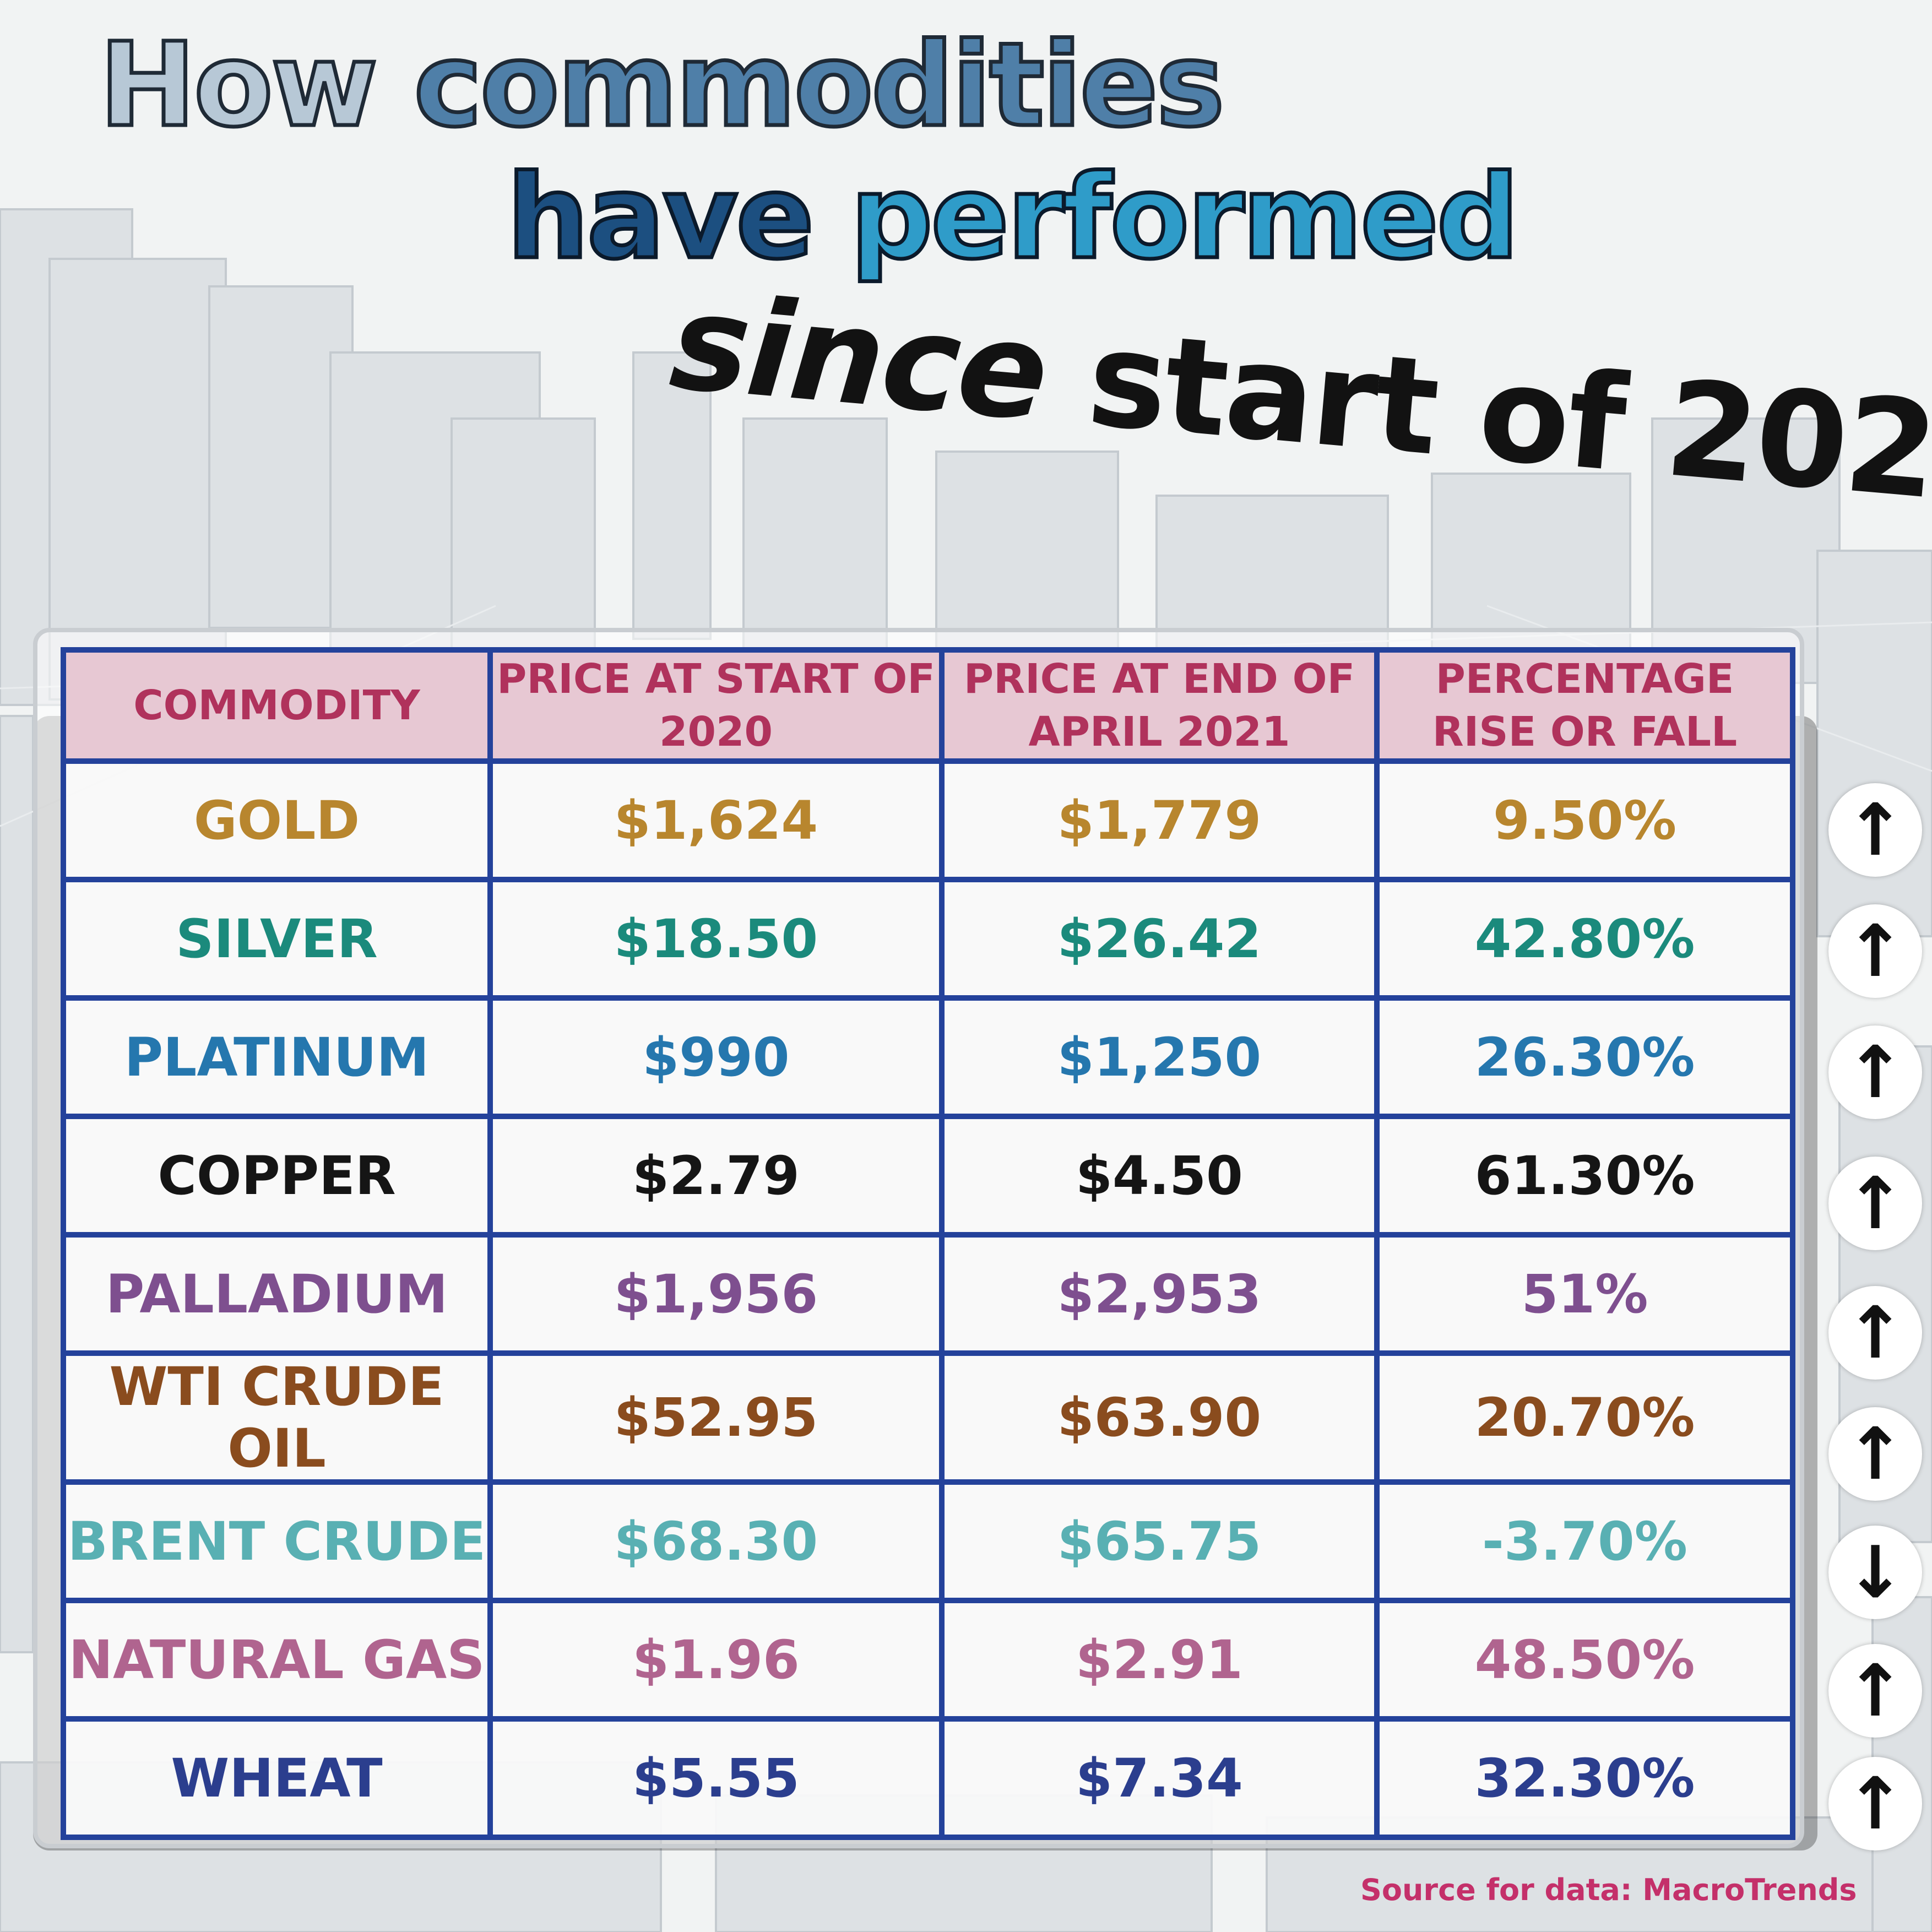  I want to click on table-row: PLATINUM $990 $1,250 26.30%, so click(928, 1057).